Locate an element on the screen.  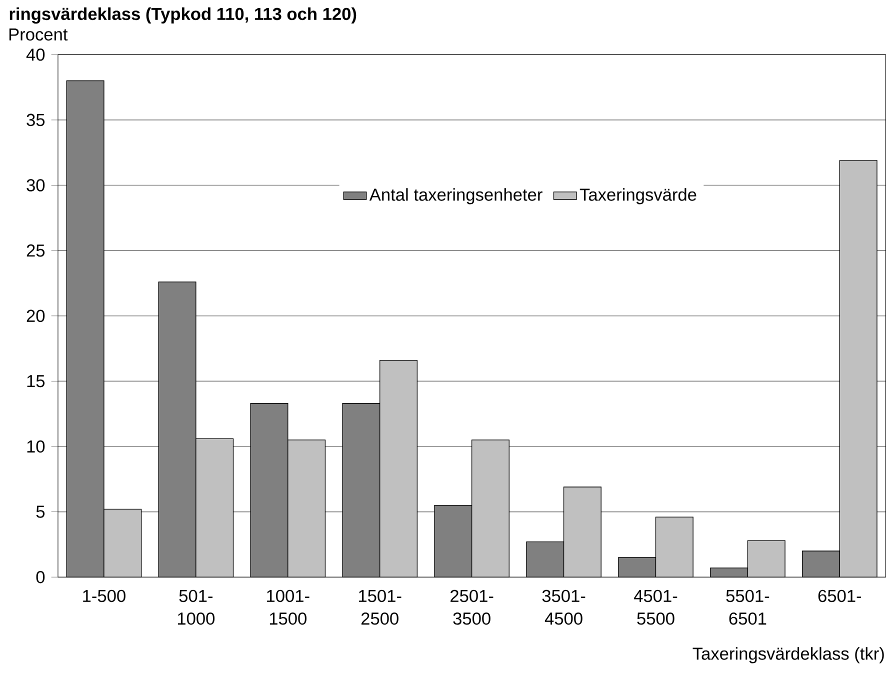
y-axis-title: Procent is located at coordinates (38, 34).